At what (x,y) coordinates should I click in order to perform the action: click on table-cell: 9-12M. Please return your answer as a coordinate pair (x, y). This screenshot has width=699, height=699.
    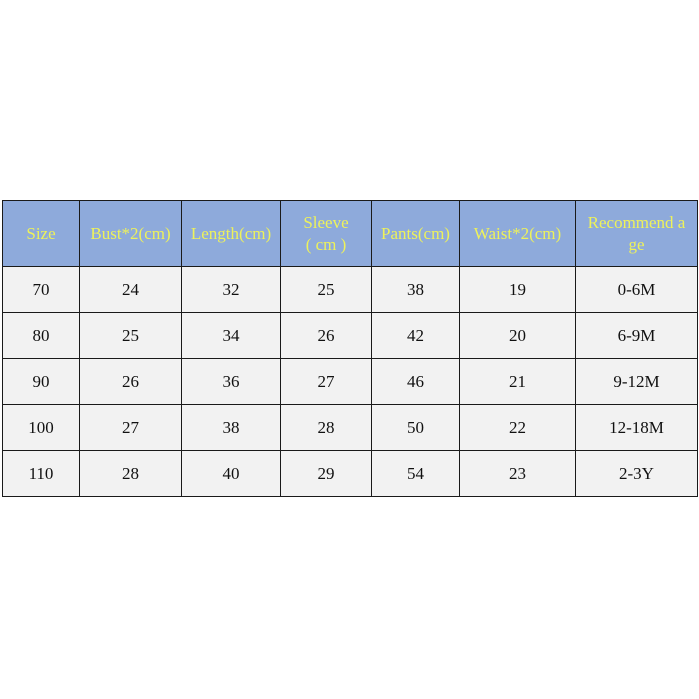
    Looking at the image, I should click on (636, 381).